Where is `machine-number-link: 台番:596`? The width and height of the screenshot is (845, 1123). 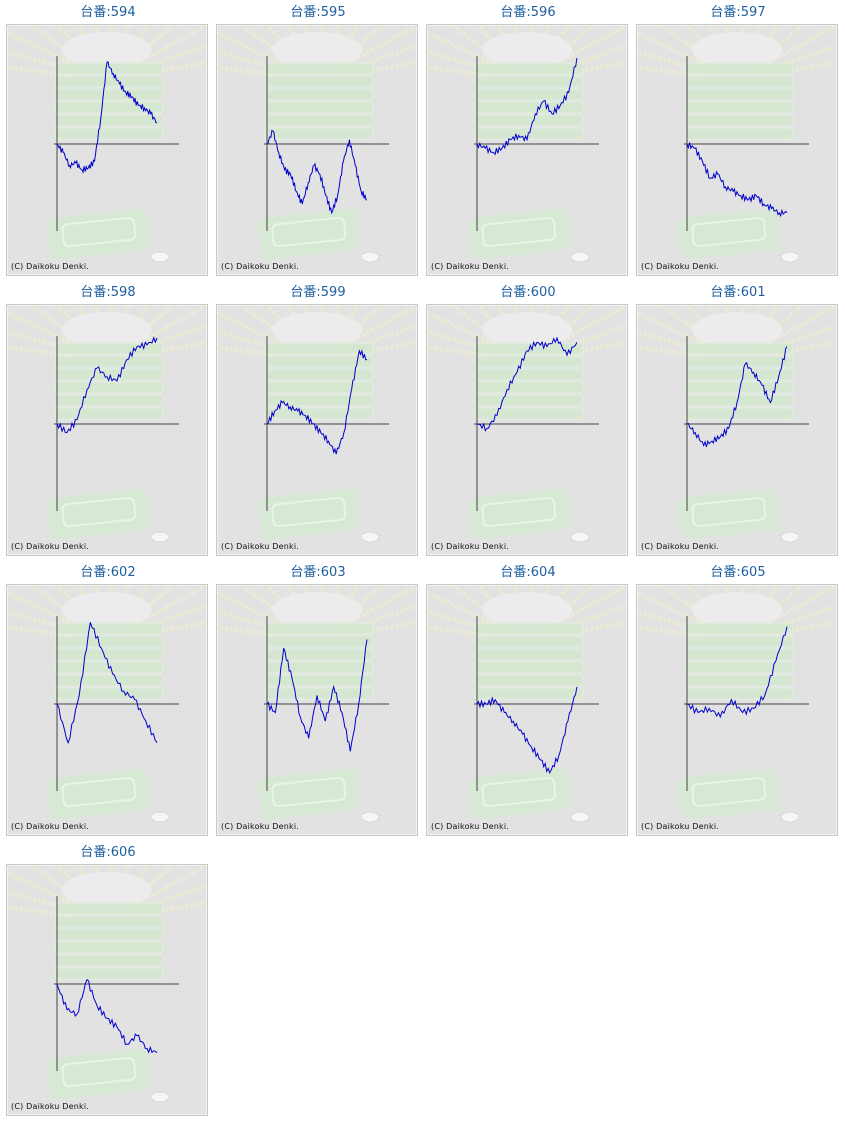
machine-number-link: 台番:596 is located at coordinates (528, 12).